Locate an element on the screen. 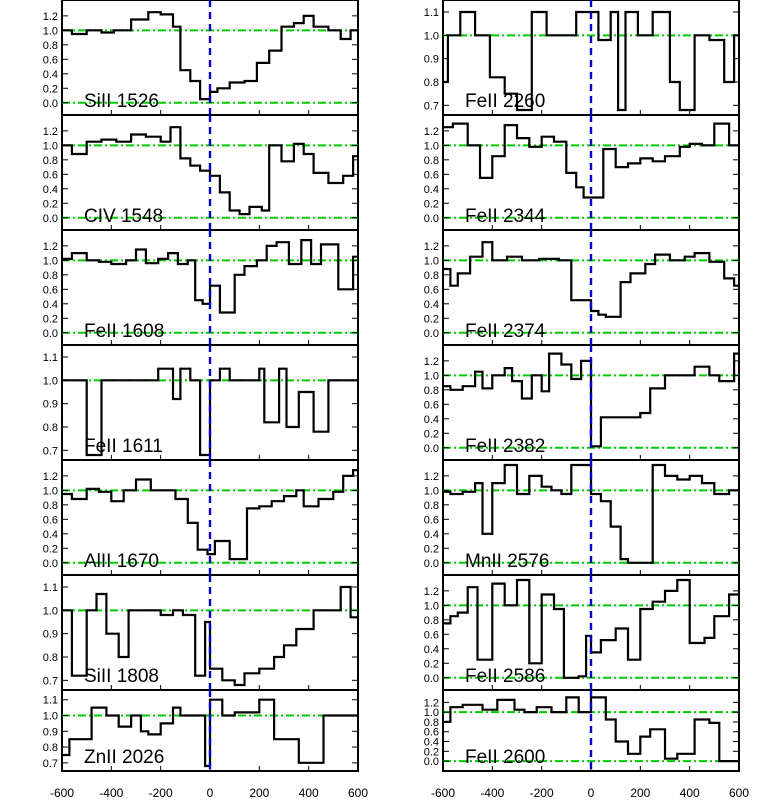  spectrum-panel-3: 0.7 0.8 0.9 1.0 1.1 FeII 1611 is located at coordinates (201, 402).